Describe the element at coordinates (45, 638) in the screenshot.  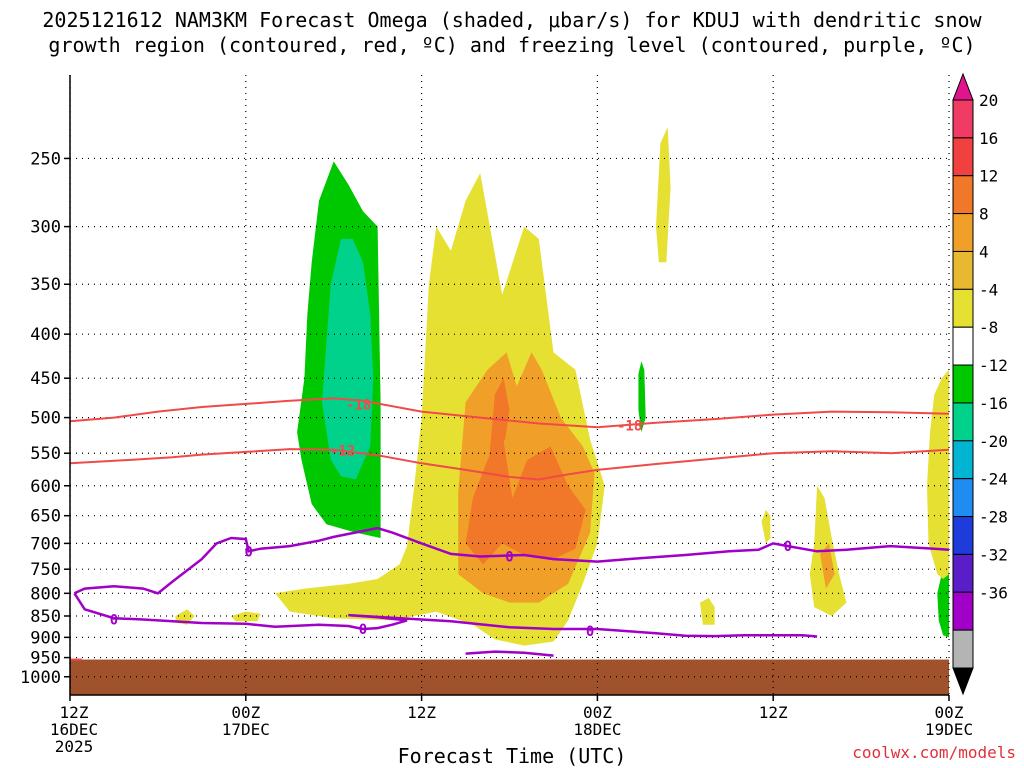
I see `y-tick-label-900: 900` at that location.